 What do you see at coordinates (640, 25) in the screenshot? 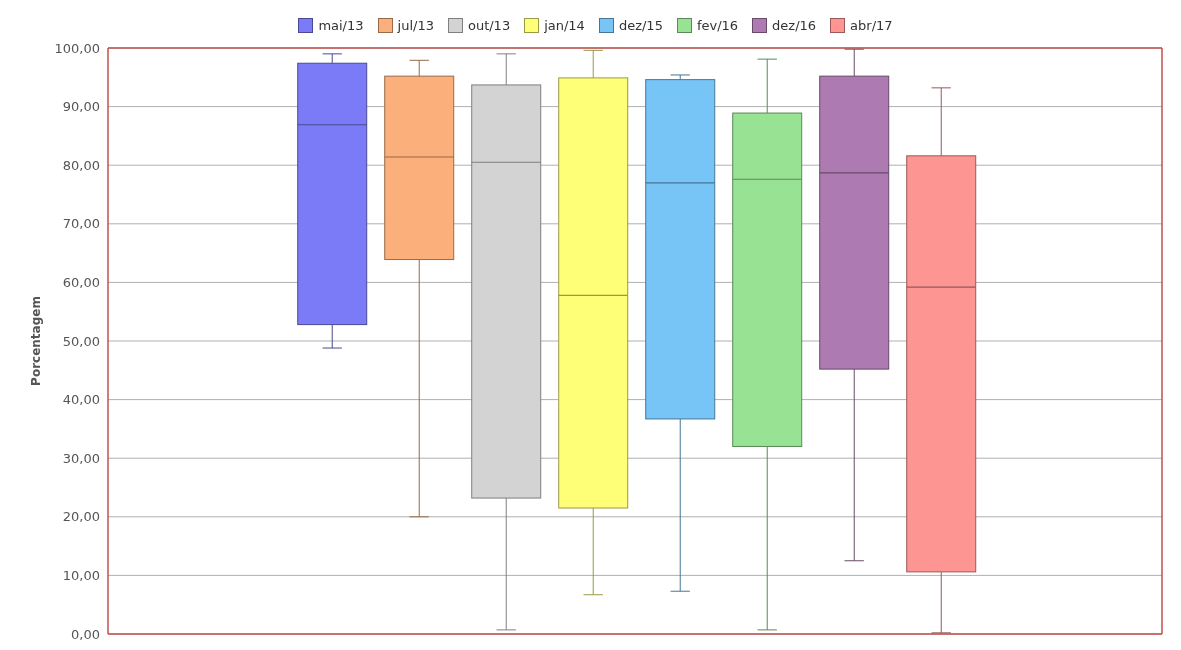
I see `legend-label: dez/15` at bounding box center [640, 25].